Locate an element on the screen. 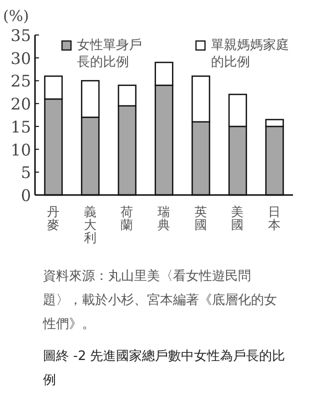 Image resolution: width=320 pixels, height=406 pixels. x-tick-label: 日本 is located at coordinates (275, 218).